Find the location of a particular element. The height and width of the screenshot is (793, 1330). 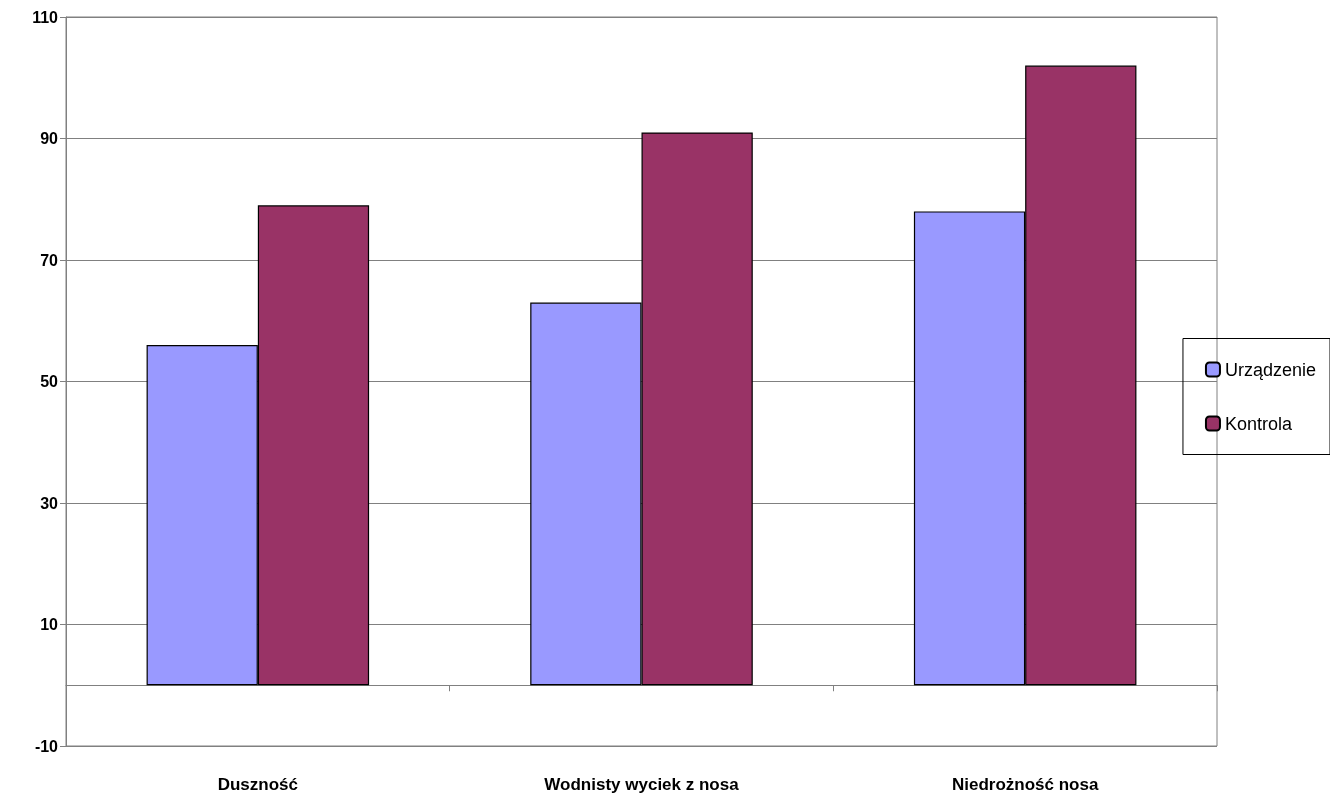

y-tick-label: 70 is located at coordinates (49, 260).